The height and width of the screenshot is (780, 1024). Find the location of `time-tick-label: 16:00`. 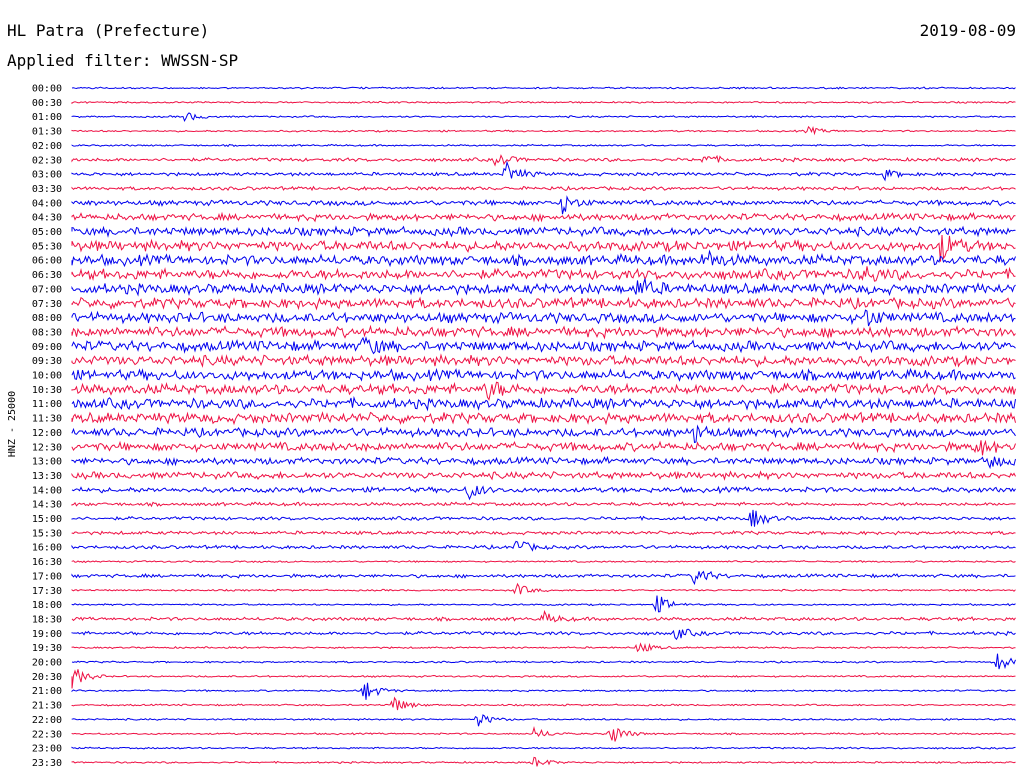

time-tick-label: 16:00 is located at coordinates (47, 548).